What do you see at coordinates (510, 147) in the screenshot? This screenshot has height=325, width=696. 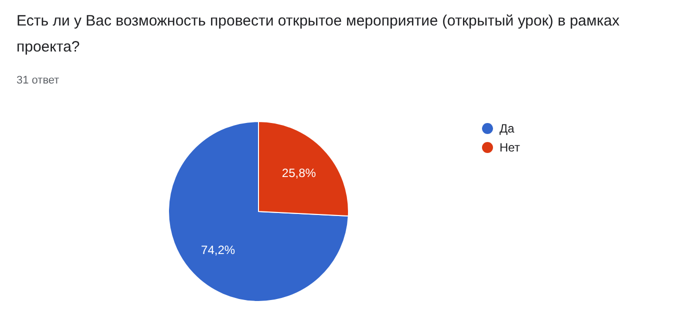 I see `legend-label: Нет` at bounding box center [510, 147].